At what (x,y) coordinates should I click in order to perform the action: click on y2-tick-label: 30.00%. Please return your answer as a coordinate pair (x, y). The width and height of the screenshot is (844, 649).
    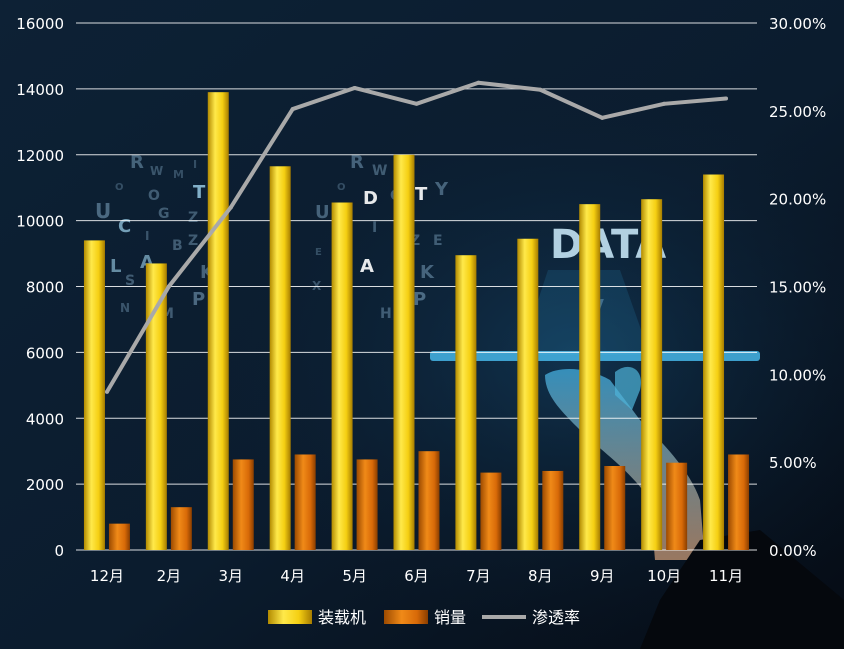
    Looking at the image, I should click on (797, 24).